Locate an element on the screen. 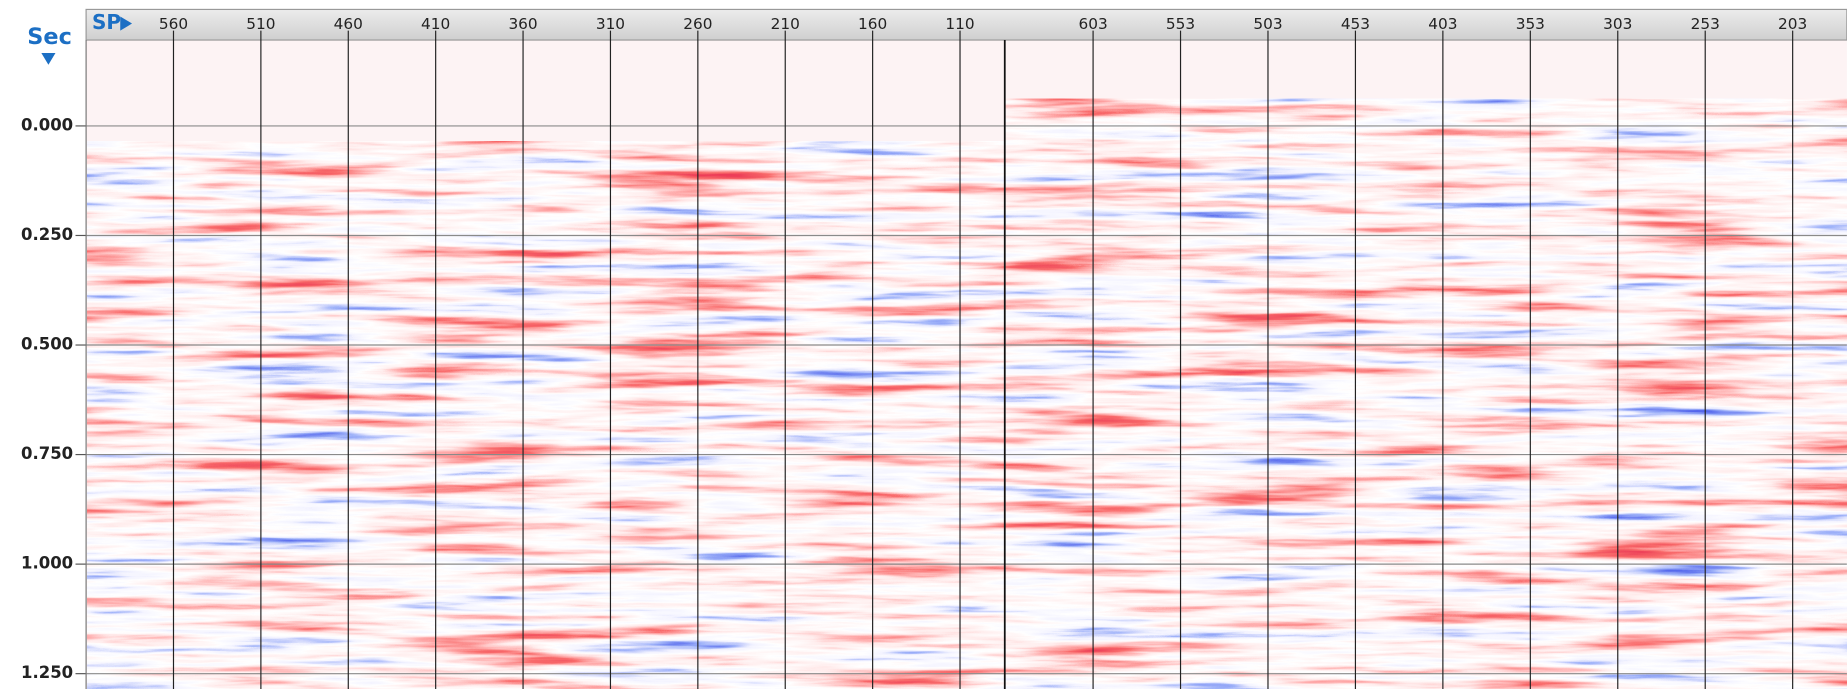 This screenshot has width=1847, height=689. sp-tick-label: 253 is located at coordinates (1705, 24).